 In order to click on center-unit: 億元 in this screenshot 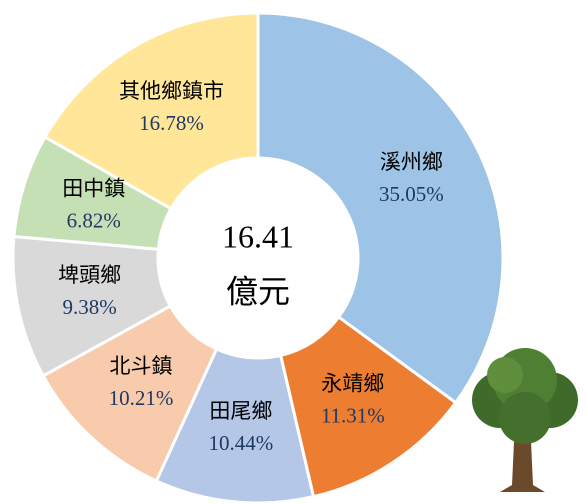, I will do `click(258, 291)`.